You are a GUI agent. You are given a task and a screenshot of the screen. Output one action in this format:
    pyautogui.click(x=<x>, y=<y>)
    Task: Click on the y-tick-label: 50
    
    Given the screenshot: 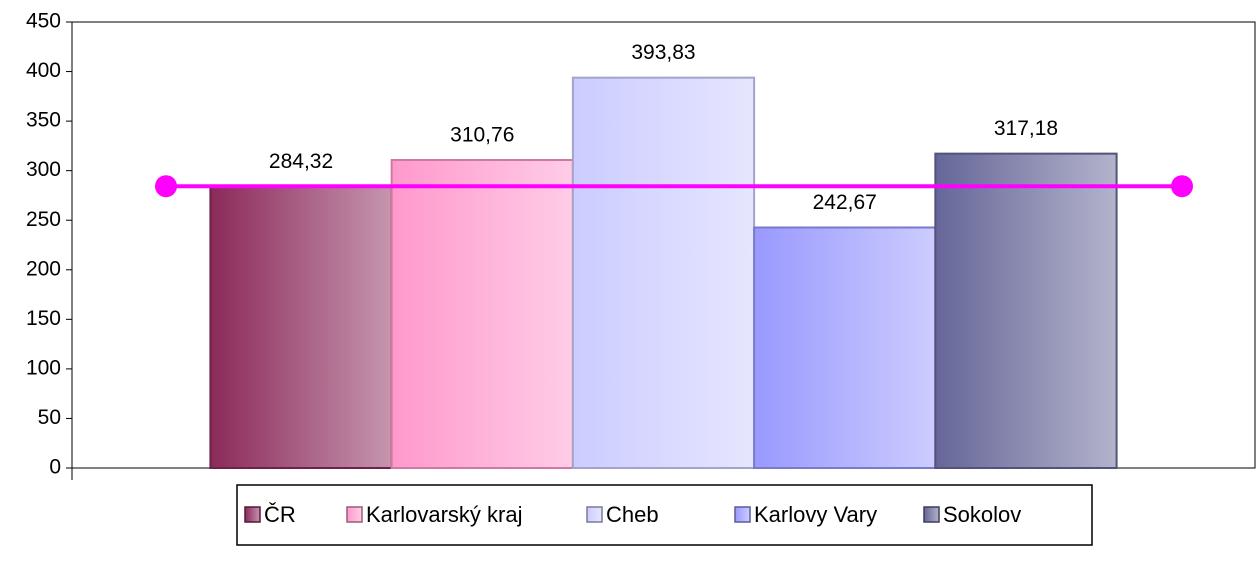 What is the action you would take?
    pyautogui.click(x=49, y=417)
    